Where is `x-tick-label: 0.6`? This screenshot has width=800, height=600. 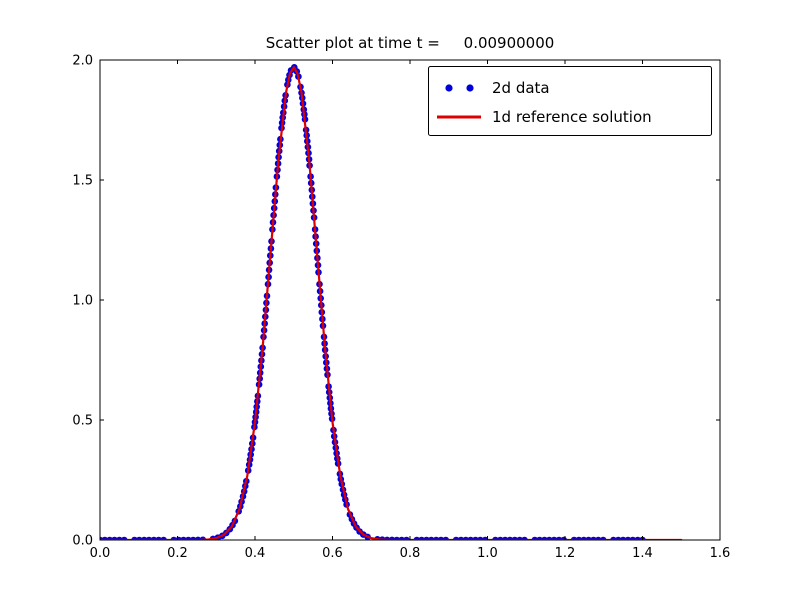
x-tick-label: 0.6 is located at coordinates (332, 553).